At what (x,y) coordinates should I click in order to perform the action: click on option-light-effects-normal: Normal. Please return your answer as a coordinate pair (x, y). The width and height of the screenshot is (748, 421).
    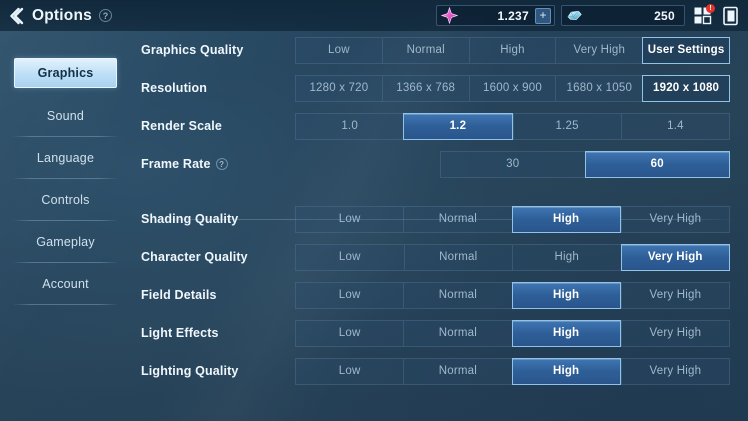
    Looking at the image, I should click on (457, 333).